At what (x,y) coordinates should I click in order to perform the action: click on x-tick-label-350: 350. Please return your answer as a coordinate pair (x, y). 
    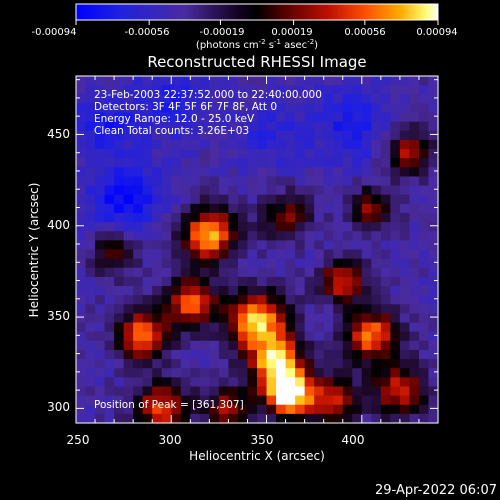
    Looking at the image, I should click on (262, 440).